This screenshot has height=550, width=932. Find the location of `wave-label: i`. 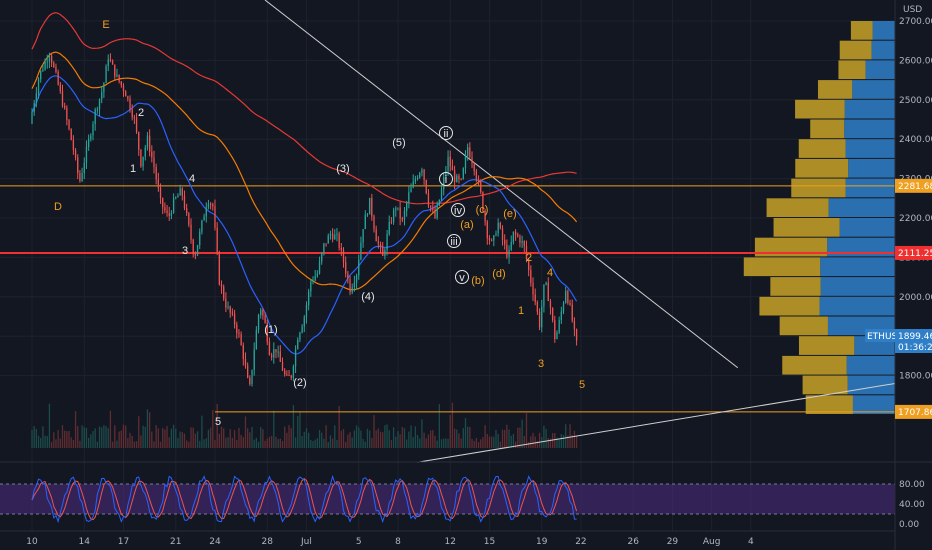

wave-label: i is located at coordinates (446, 180).